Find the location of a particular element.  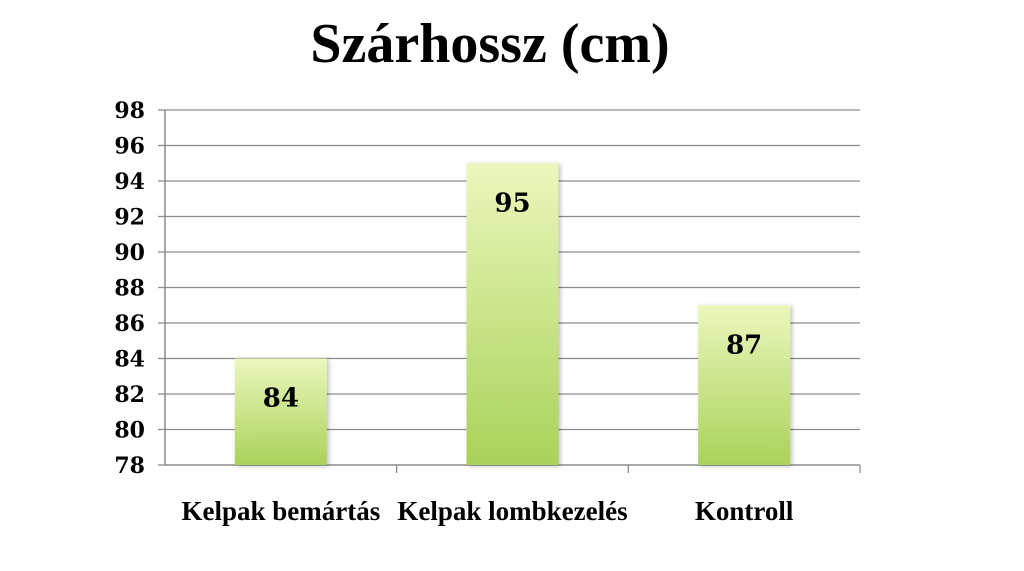

y-tick-label: 80 is located at coordinates (129, 431).